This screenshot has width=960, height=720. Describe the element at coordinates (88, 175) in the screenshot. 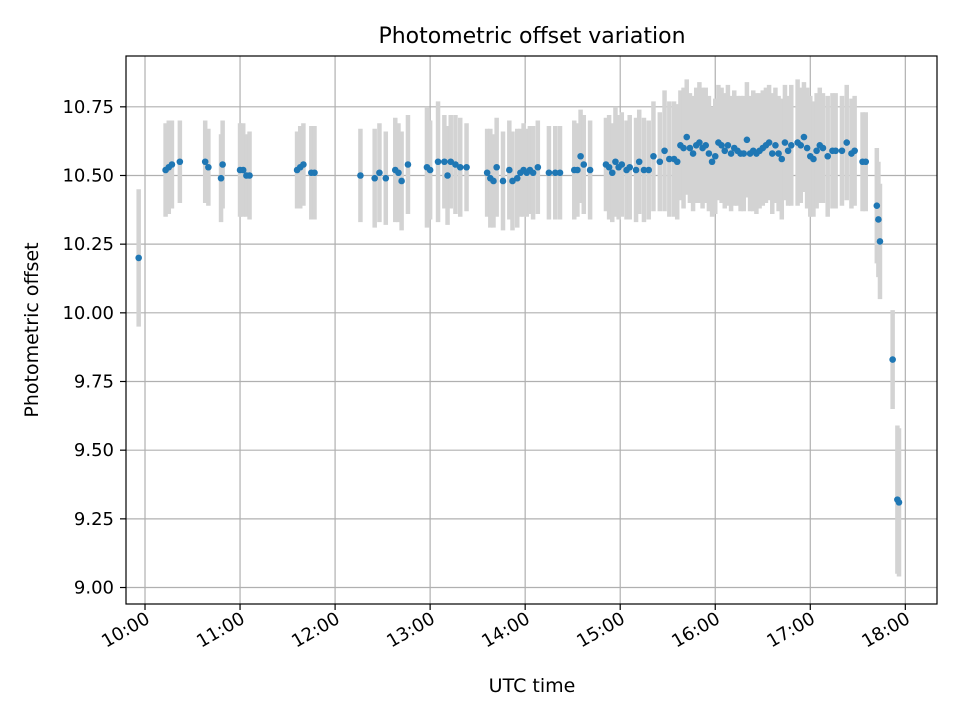

I see `y-tick-label: 10.50` at that location.